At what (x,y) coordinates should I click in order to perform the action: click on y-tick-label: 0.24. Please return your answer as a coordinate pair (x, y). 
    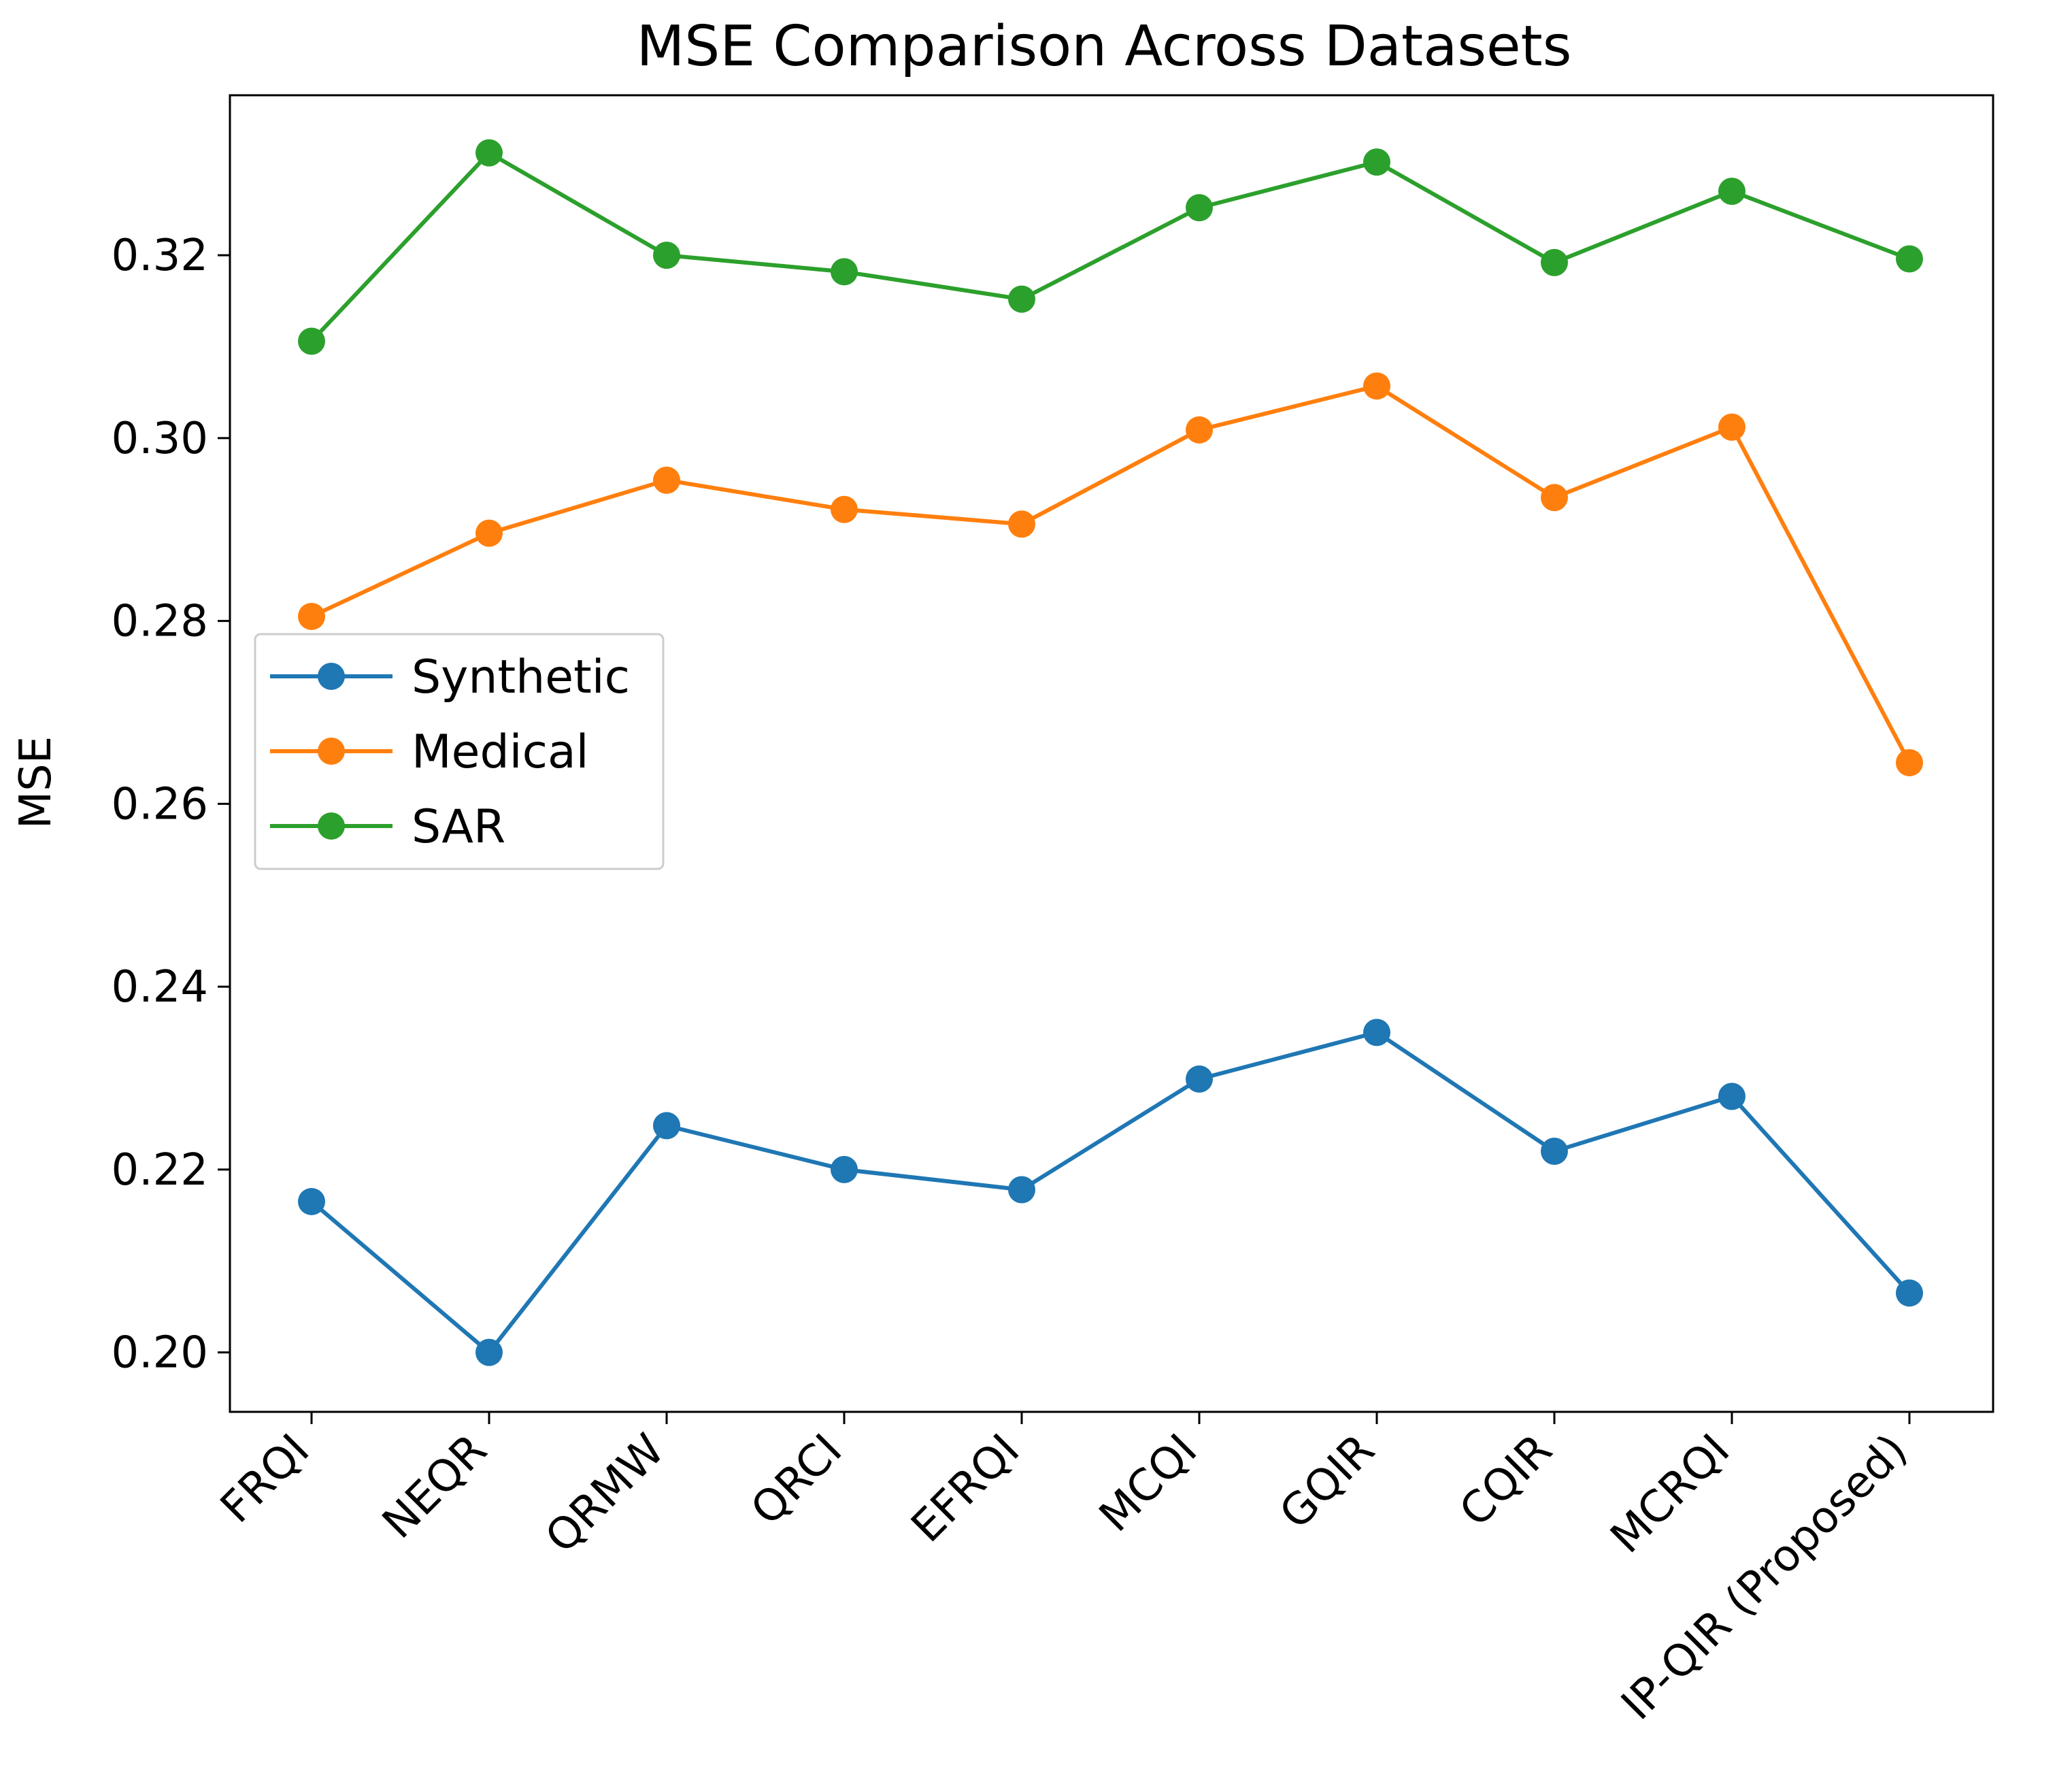
    Looking at the image, I should click on (160, 987).